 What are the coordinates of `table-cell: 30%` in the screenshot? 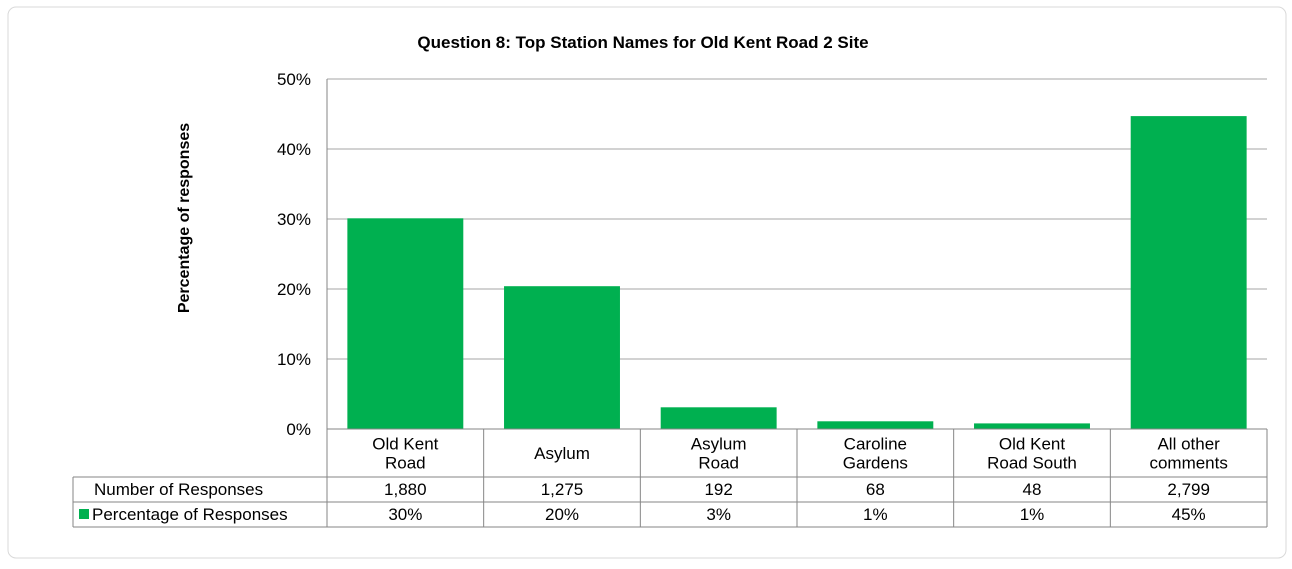 It's located at (405, 514).